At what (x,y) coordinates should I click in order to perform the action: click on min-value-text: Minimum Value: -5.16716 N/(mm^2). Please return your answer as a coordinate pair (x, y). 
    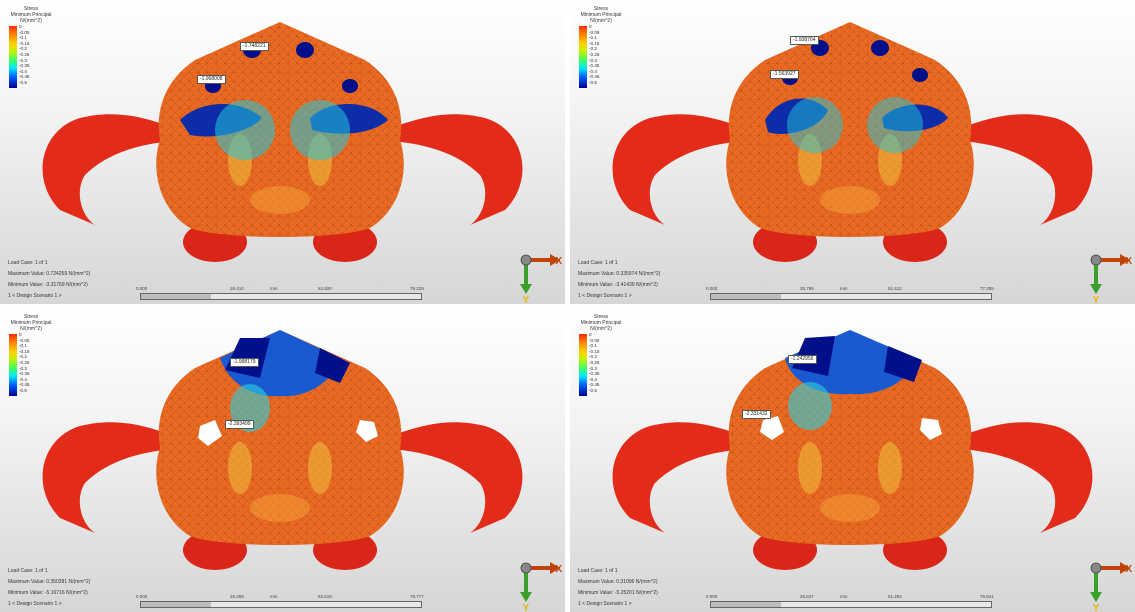
    Looking at the image, I should click on (48, 593).